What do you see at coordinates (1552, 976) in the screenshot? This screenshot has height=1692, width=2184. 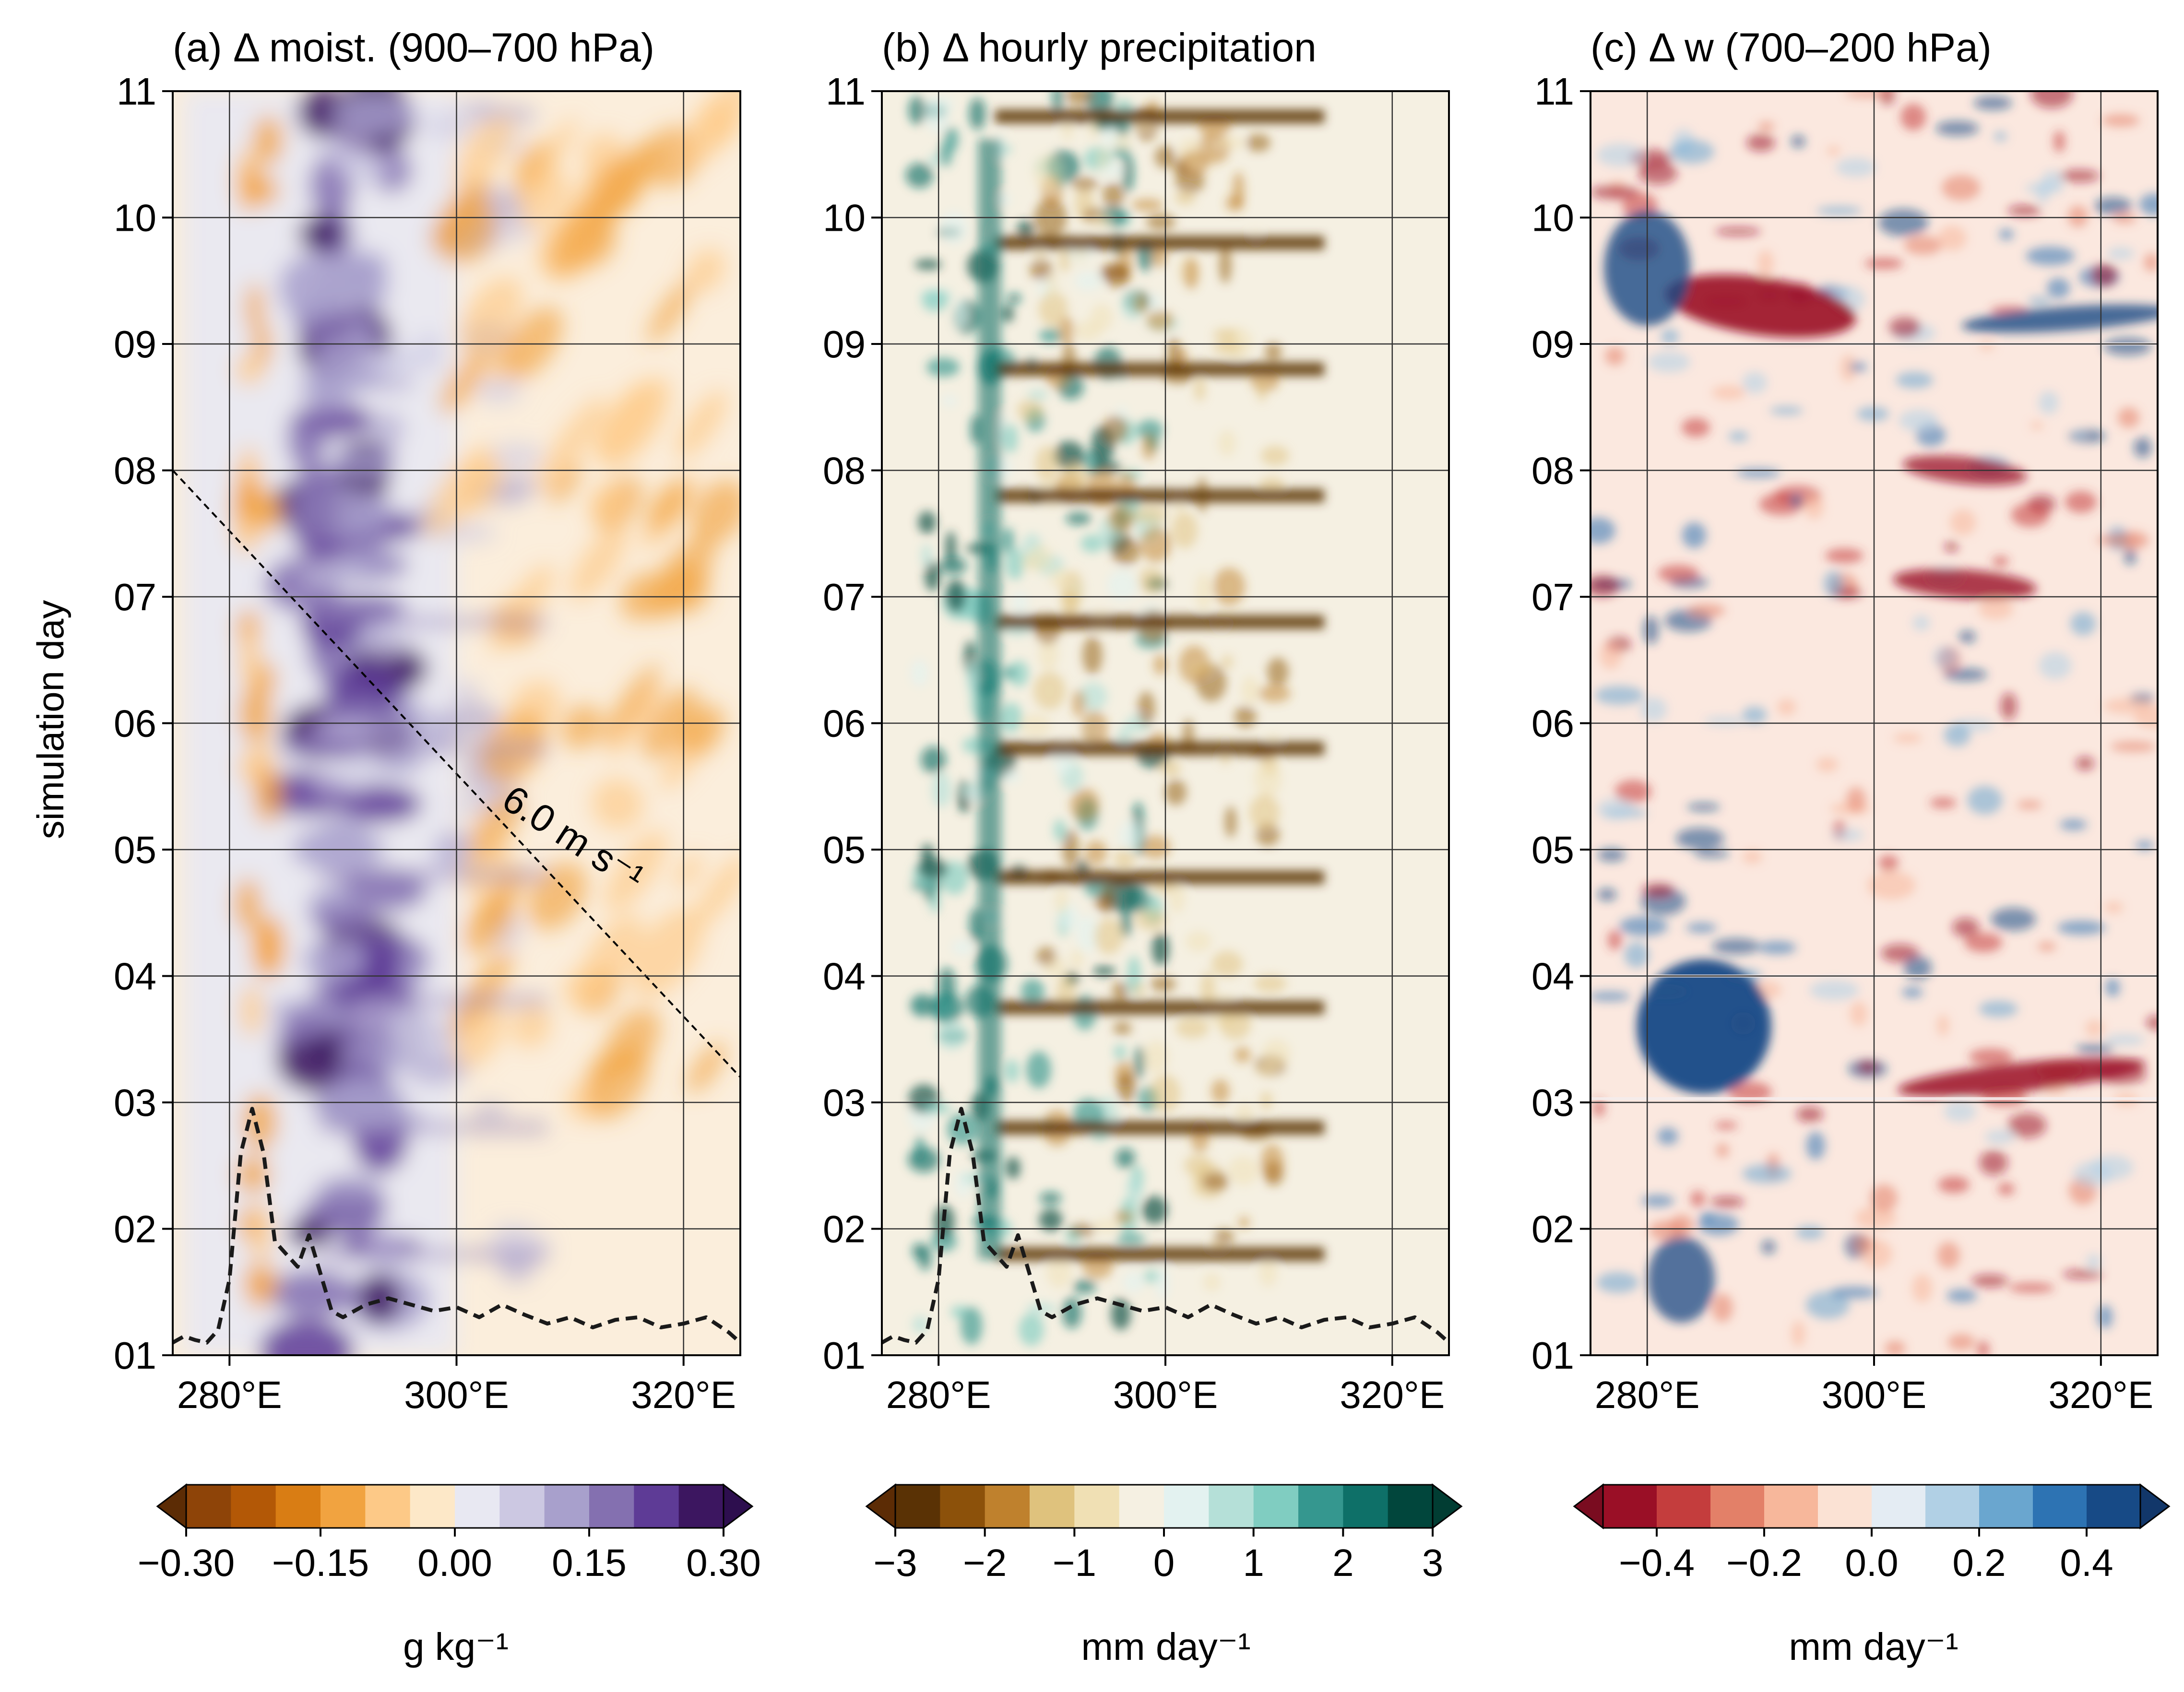 I see `y-tick-label: 04` at bounding box center [1552, 976].